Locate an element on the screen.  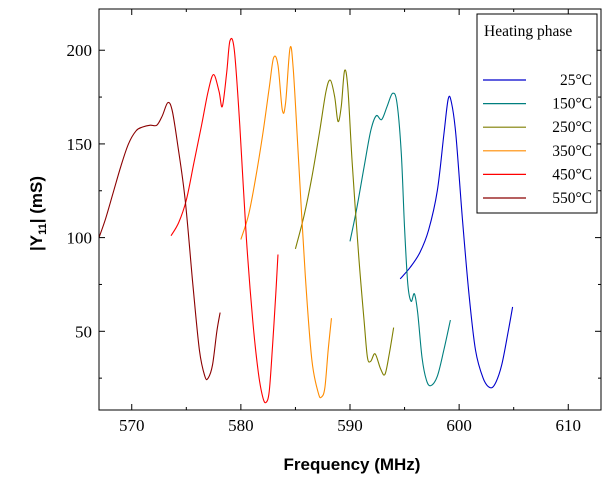
y-tick-label: 200 is located at coordinates (80, 50).